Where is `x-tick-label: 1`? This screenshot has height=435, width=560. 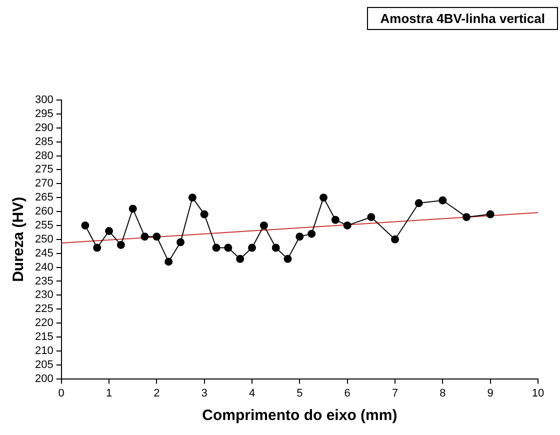
x-tick-label: 1 is located at coordinates (109, 393).